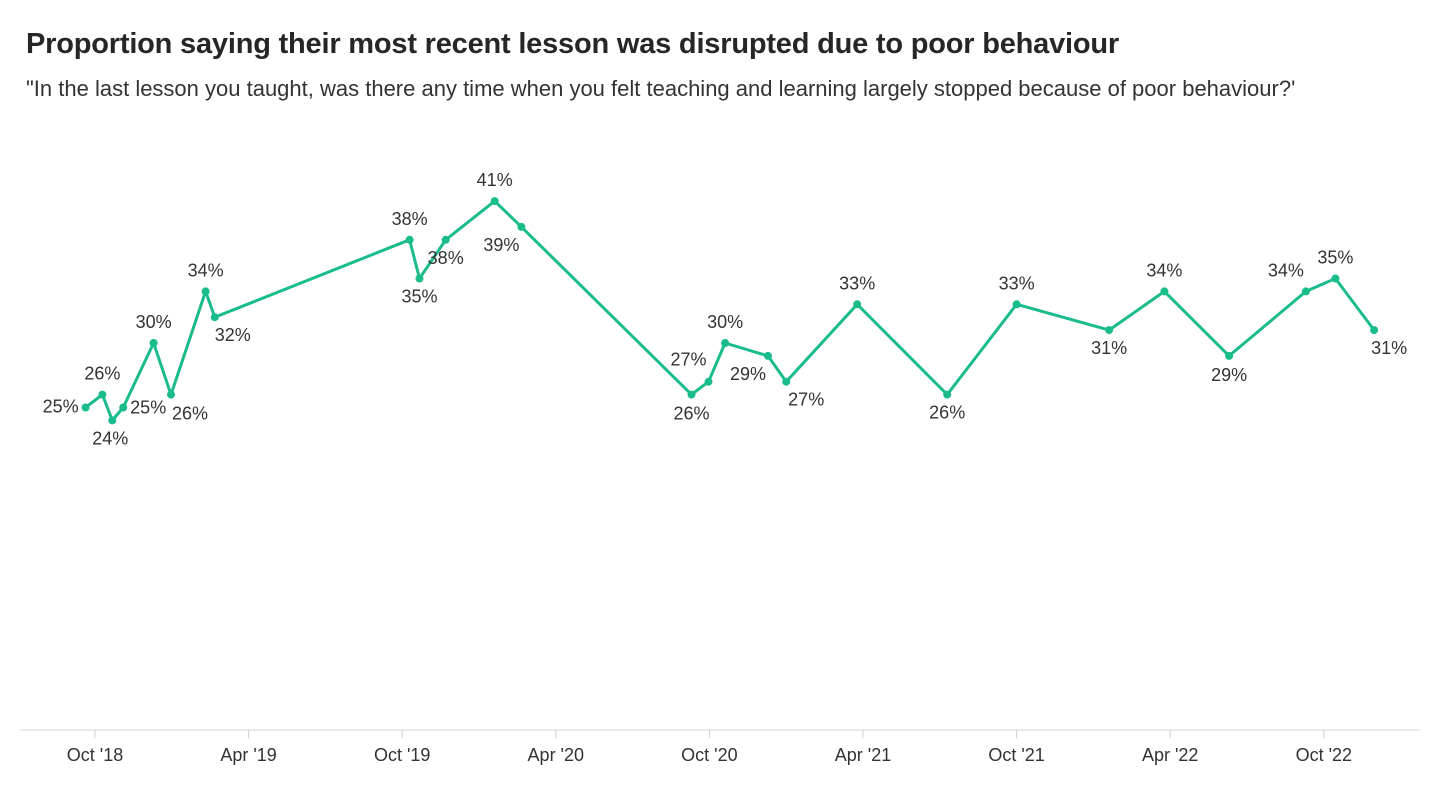 Image resolution: width=1440 pixels, height=800 pixels. I want to click on x-tick-label: Apr '21, so click(863, 755).